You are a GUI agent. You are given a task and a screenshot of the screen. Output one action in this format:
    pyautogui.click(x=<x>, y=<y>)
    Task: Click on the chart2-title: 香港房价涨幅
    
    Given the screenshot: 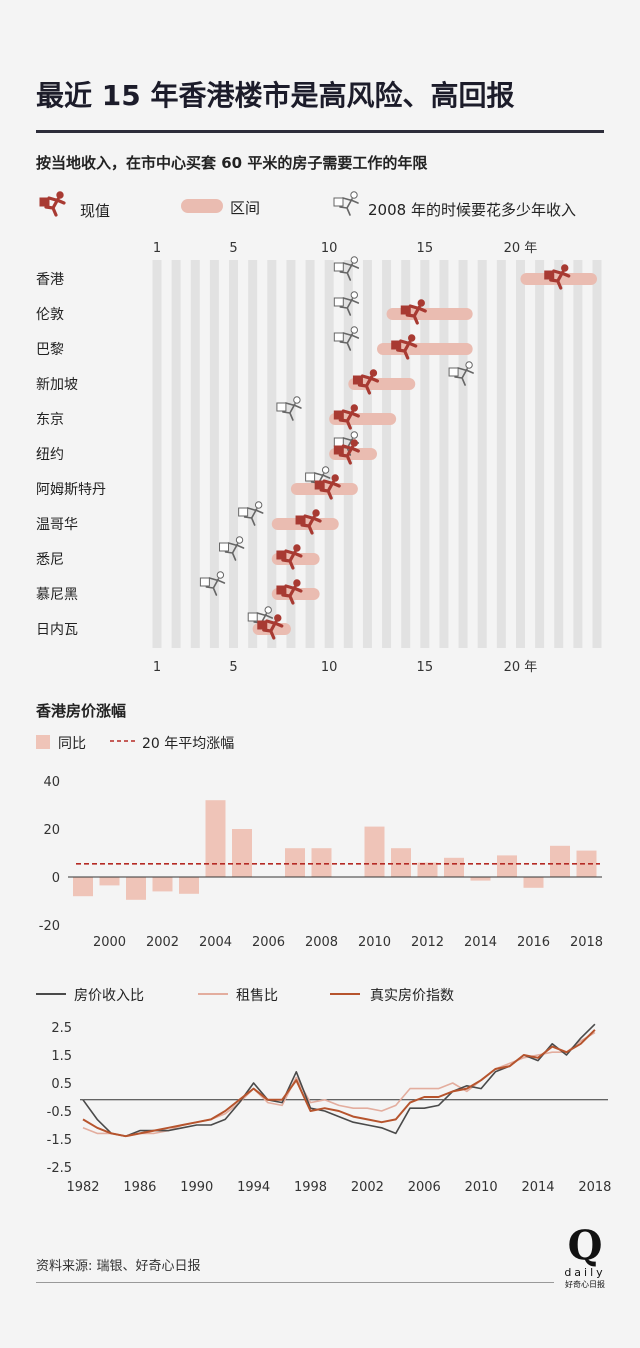 What is the action you would take?
    pyautogui.click(x=81, y=711)
    